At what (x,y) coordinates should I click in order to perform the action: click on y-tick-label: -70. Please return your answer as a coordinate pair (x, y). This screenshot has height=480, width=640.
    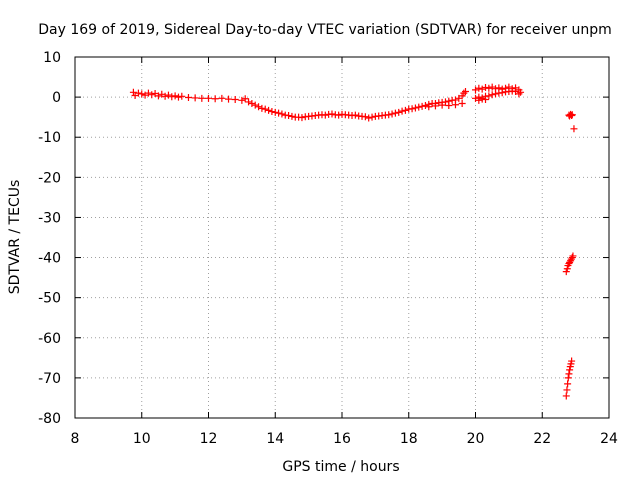
    Looking at the image, I should click on (49, 379).